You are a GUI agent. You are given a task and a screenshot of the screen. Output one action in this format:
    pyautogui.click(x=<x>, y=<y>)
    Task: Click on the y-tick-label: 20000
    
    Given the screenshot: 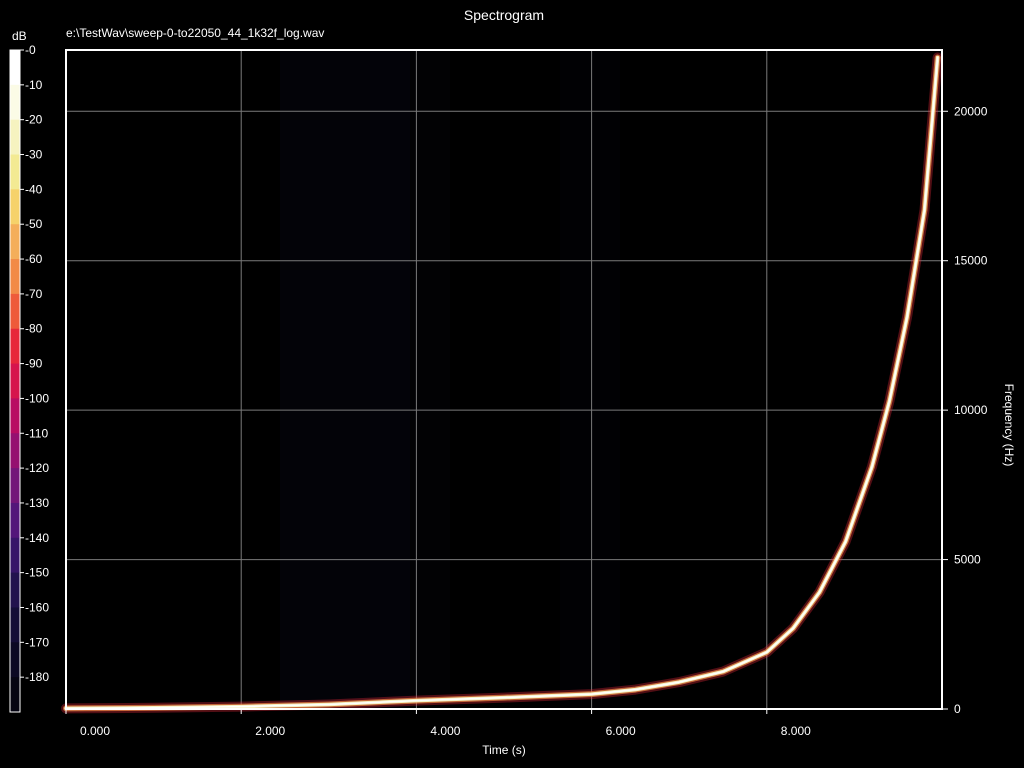 What is the action you would take?
    pyautogui.click(x=971, y=111)
    